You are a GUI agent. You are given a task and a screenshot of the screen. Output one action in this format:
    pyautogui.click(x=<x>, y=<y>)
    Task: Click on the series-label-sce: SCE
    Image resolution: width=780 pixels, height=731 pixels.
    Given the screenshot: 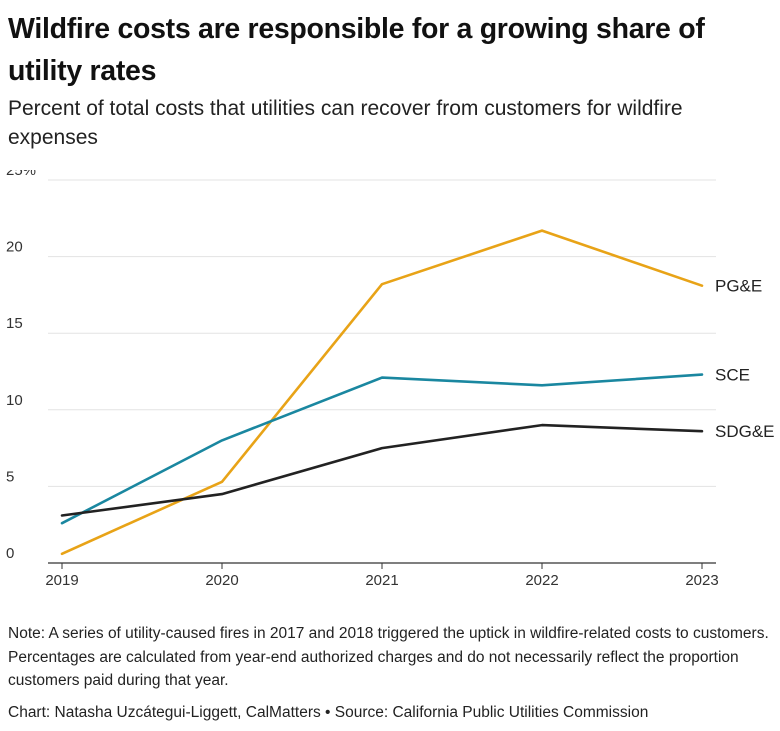 What is the action you would take?
    pyautogui.click(x=732, y=375)
    